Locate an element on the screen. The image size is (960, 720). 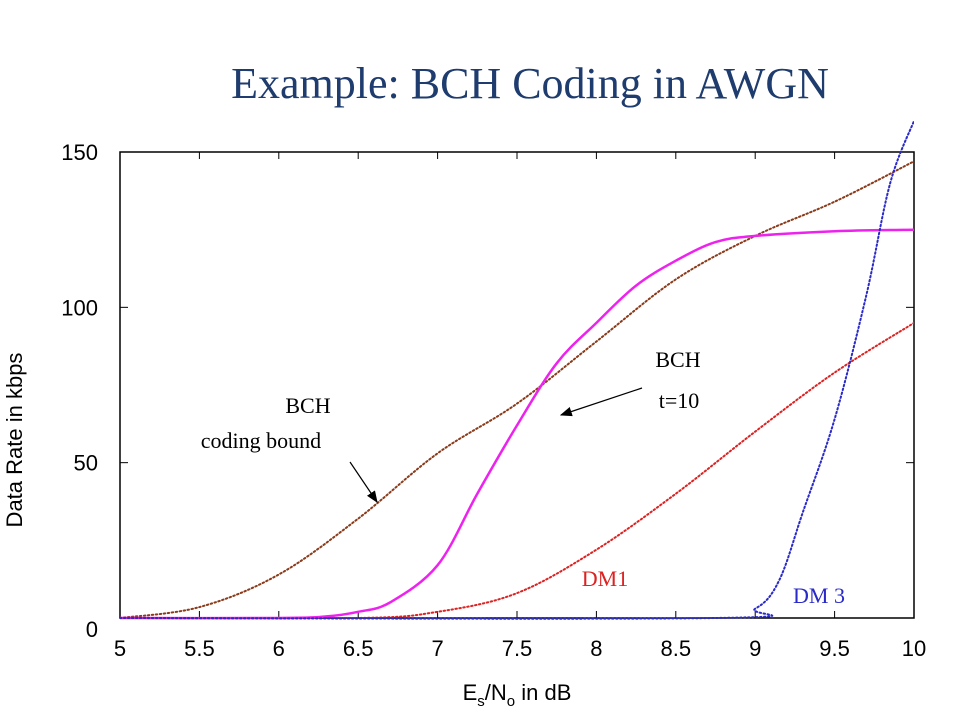
annotation-dm3: DM 3 is located at coordinates (819, 595).